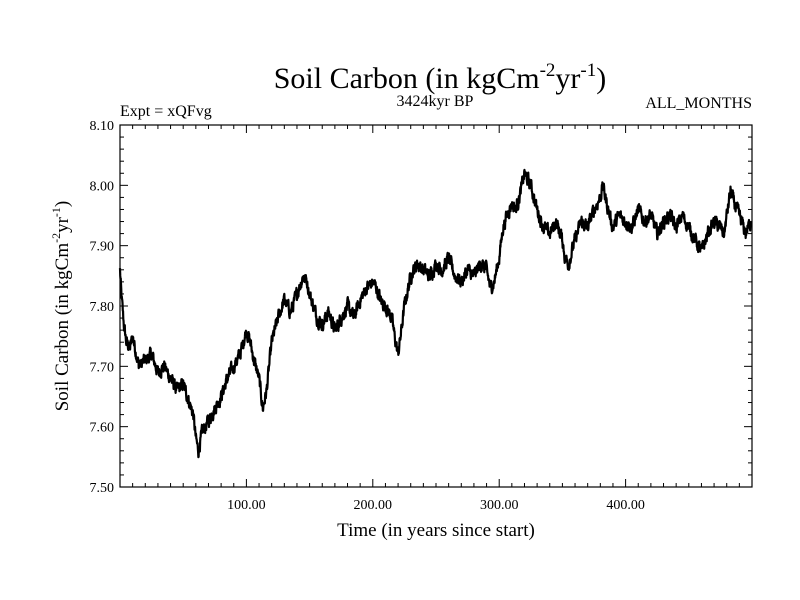 The height and width of the screenshot is (600, 800). Describe the element at coordinates (102, 186) in the screenshot. I see `y-tick-label-5: 8.00` at that location.